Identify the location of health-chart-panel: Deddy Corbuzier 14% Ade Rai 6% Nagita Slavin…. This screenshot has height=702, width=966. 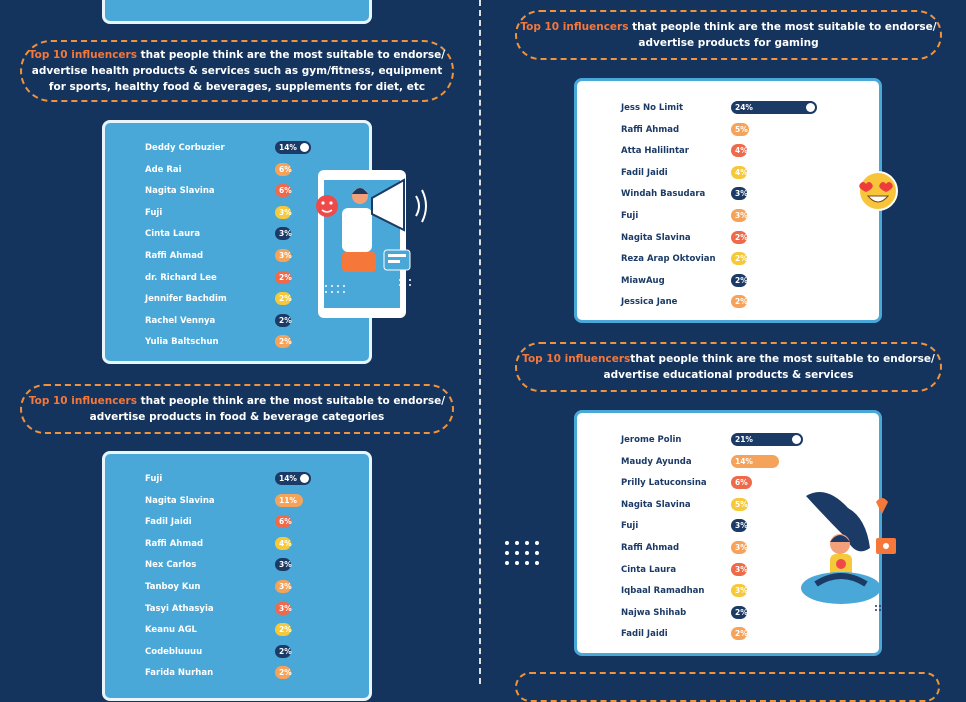
(237, 242).